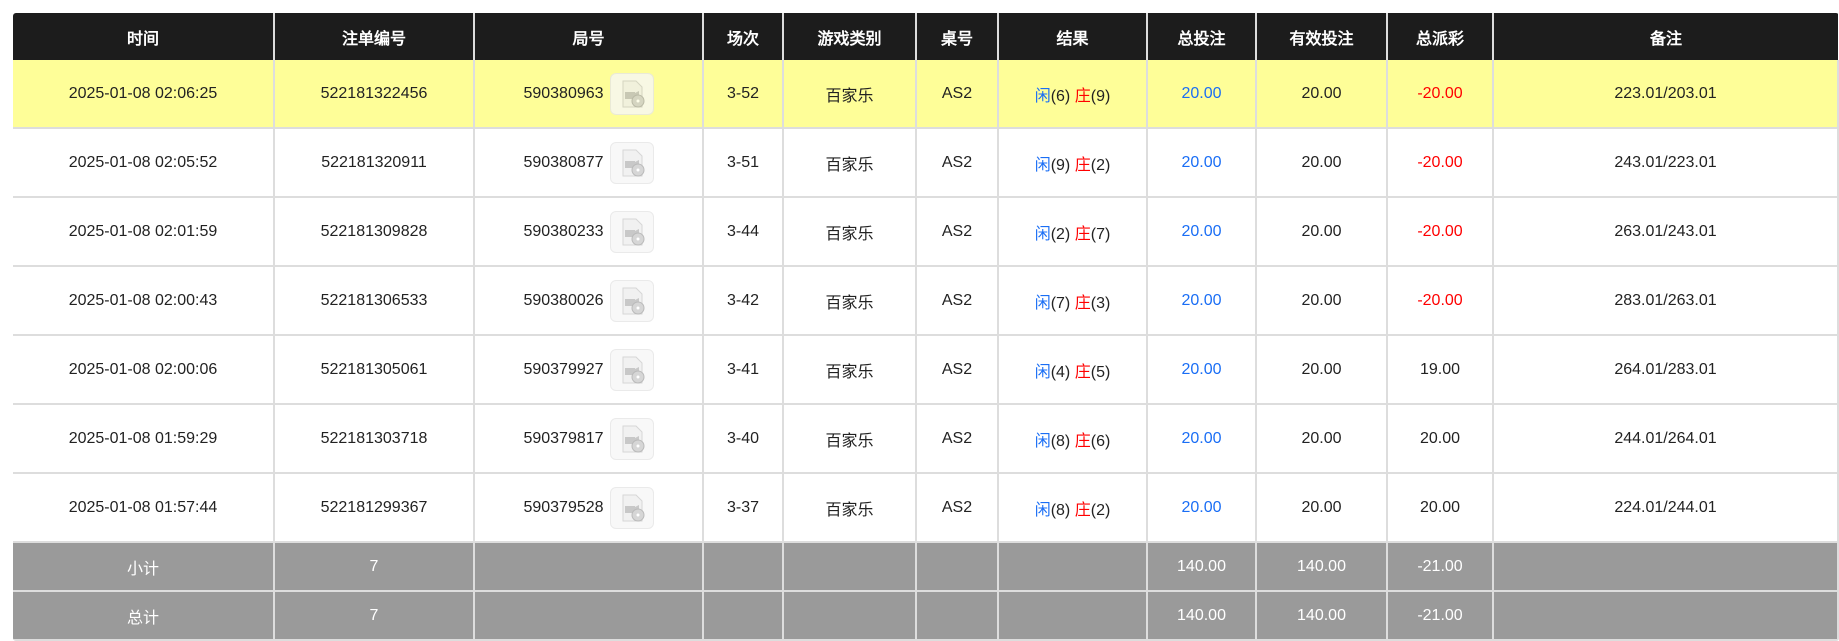 The image size is (1839, 641). Describe the element at coordinates (588, 232) in the screenshot. I see `round-cell: 590380233` at that location.